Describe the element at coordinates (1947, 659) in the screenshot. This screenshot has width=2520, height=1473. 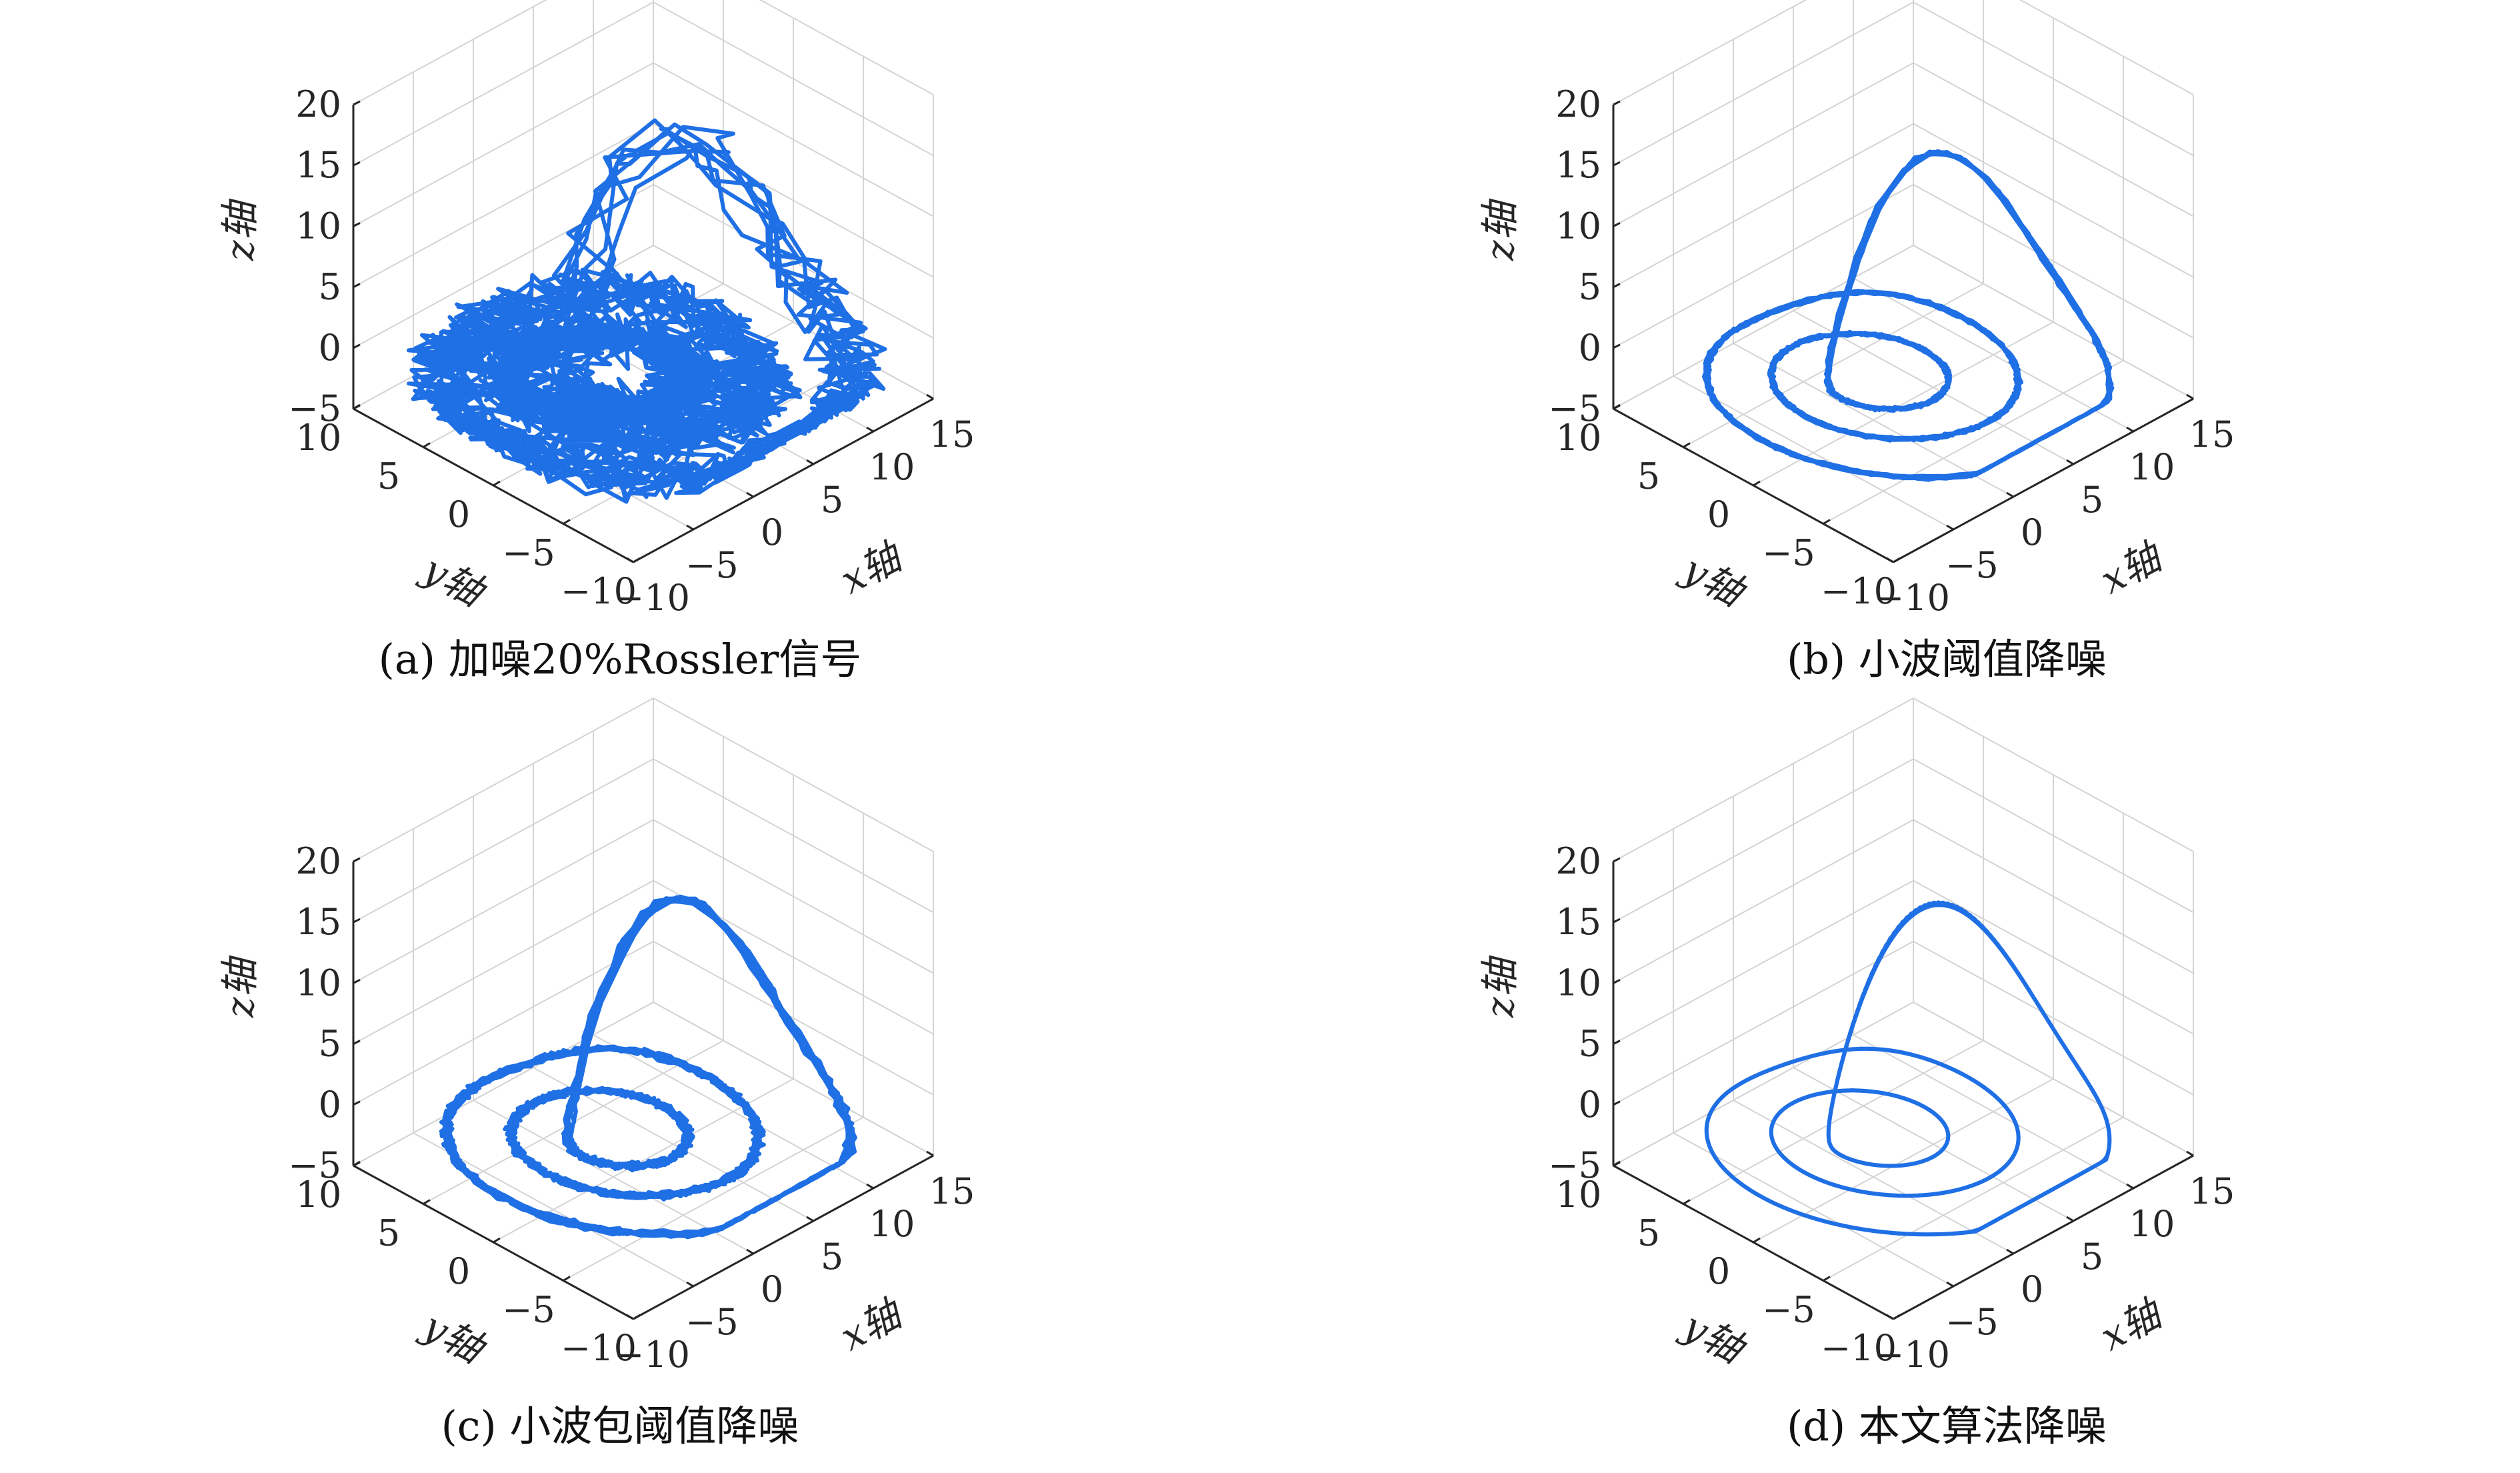
I see `panel-caption: (b) 小波阈值降噪` at that location.